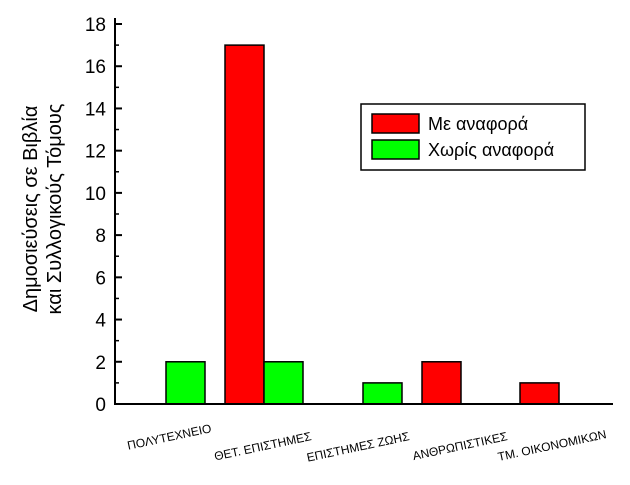 Image resolution: width=630 pixels, height=485 pixels. Describe the element at coordinates (95, 67) in the screenshot. I see `y-tick-label: 16` at that location.